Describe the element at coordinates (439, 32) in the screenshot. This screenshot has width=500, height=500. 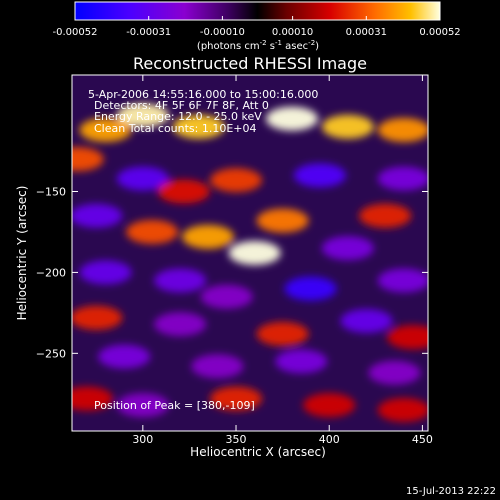
I see `colorbar-tick-label: 0.00052` at that location.